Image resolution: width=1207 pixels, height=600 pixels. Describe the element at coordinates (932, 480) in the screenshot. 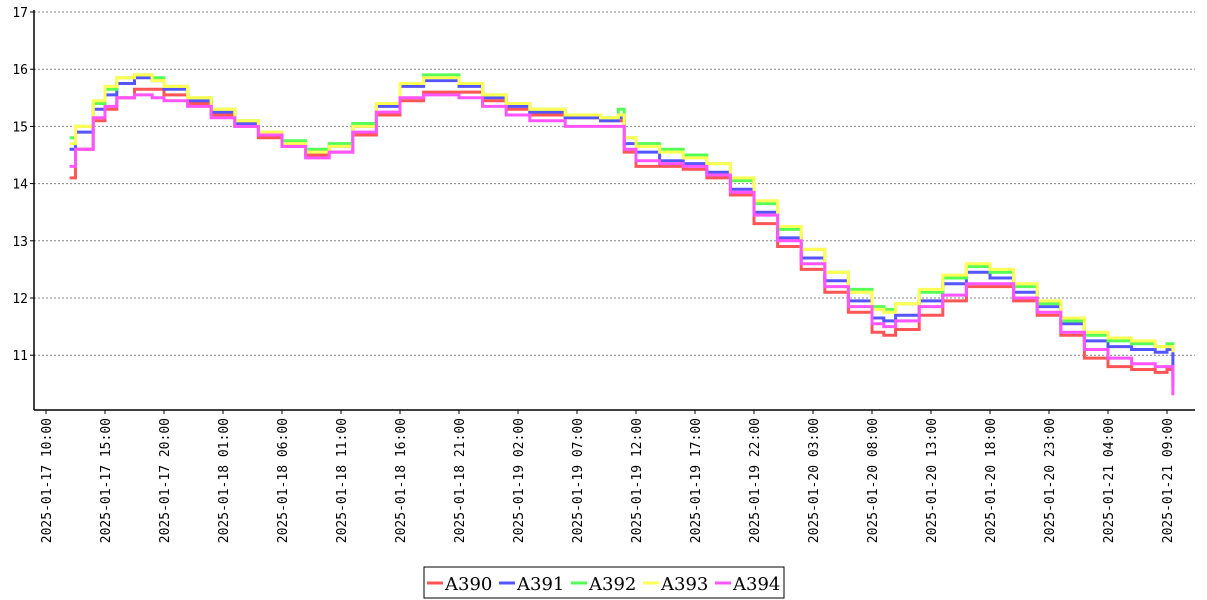

I see `x-tick-label: 2025-01-20 13:00` at that location.